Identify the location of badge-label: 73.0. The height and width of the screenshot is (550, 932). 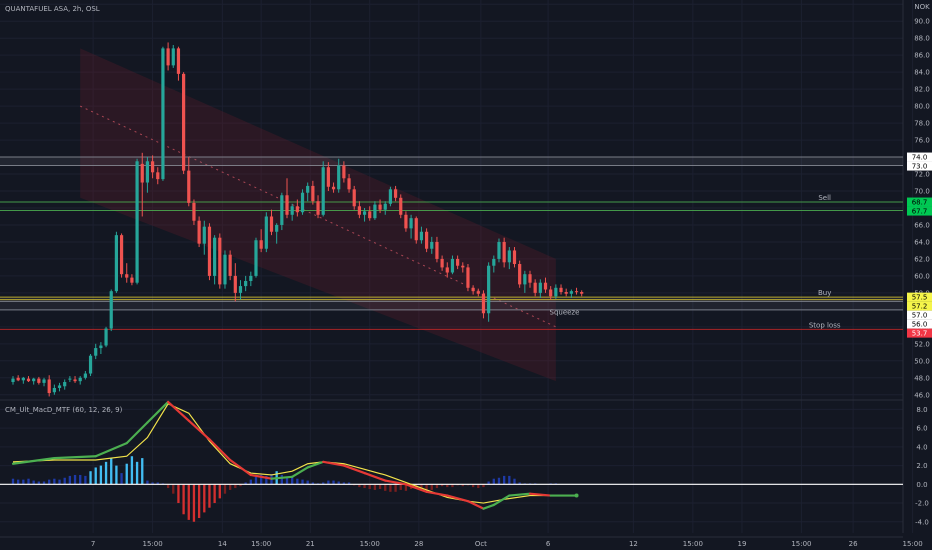
(920, 167).